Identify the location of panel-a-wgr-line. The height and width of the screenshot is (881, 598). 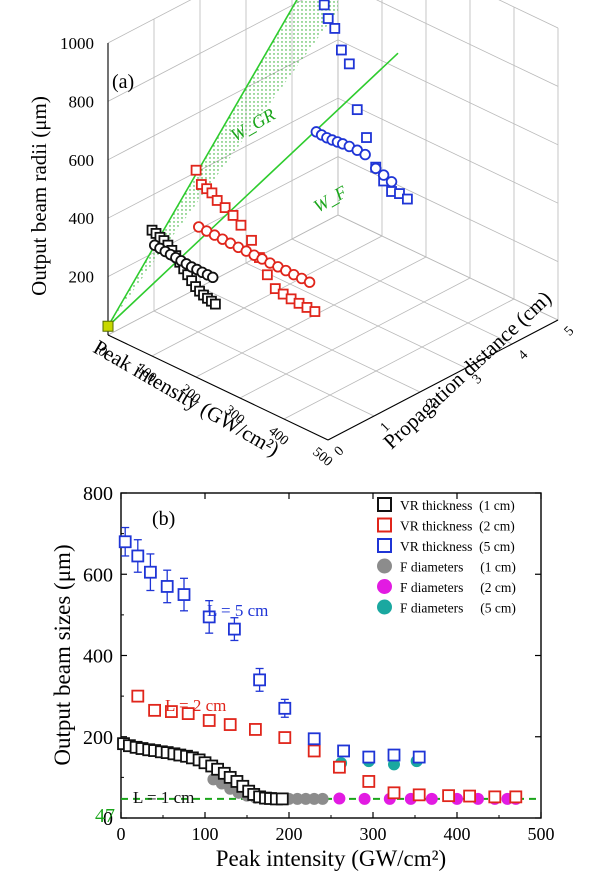
(202, 163).